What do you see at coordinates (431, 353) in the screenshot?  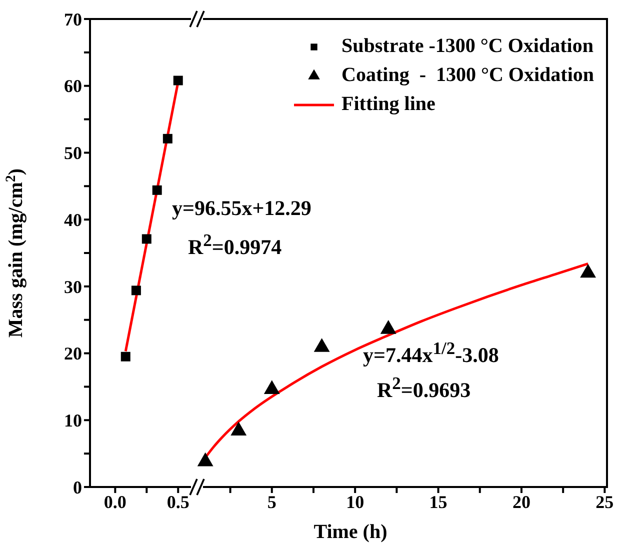 I see `annotation: y=7.44x$^{1/2}$-3.08` at bounding box center [431, 353].